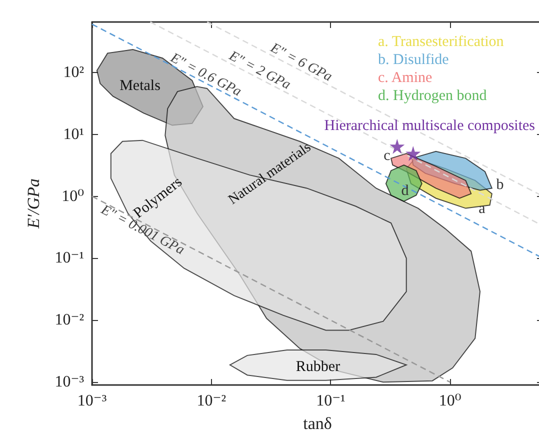 This screenshot has width=539, height=431. Describe the element at coordinates (441, 42) in the screenshot. I see `text: a. Transesterification` at that location.